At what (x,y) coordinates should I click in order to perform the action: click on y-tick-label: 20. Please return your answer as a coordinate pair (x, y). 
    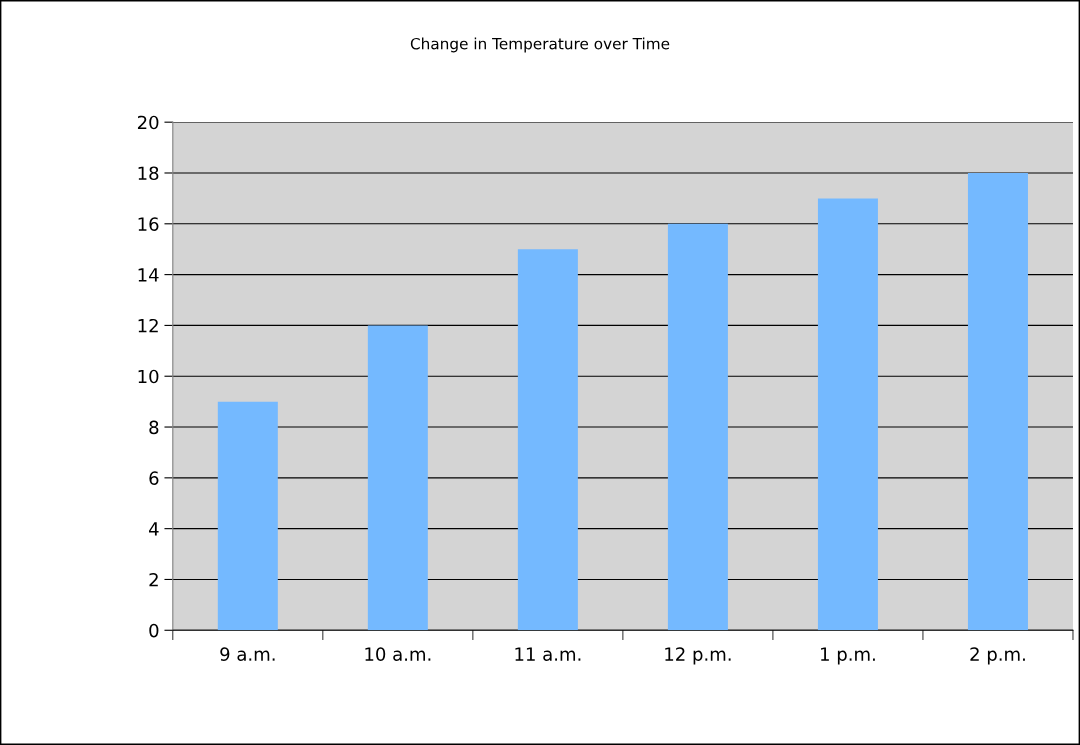
    Looking at the image, I should click on (148, 122).